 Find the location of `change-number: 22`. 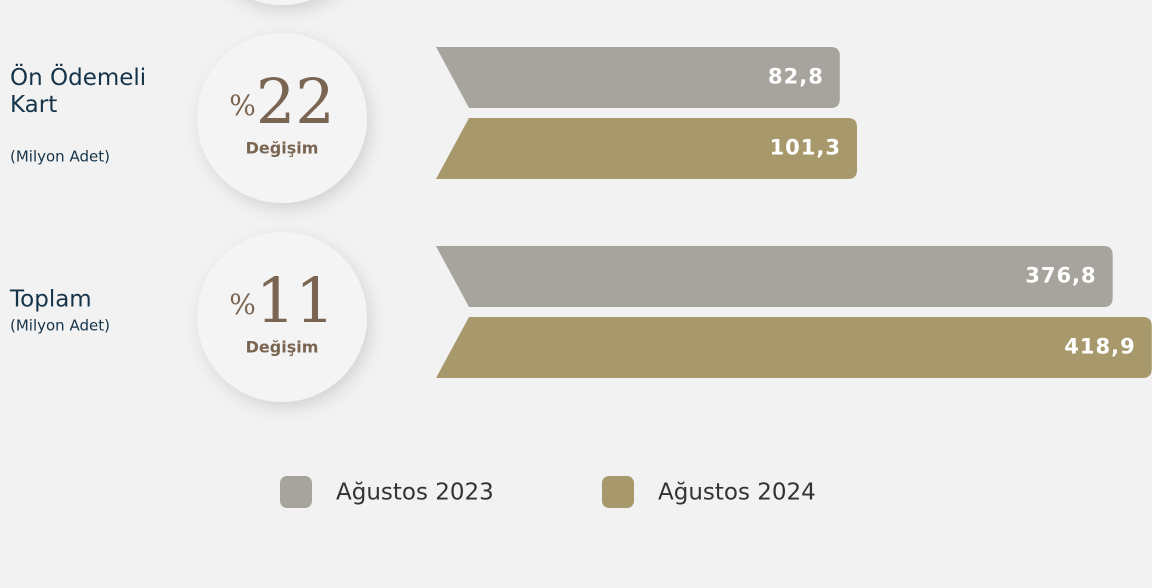

change-number: 22 is located at coordinates (295, 101).